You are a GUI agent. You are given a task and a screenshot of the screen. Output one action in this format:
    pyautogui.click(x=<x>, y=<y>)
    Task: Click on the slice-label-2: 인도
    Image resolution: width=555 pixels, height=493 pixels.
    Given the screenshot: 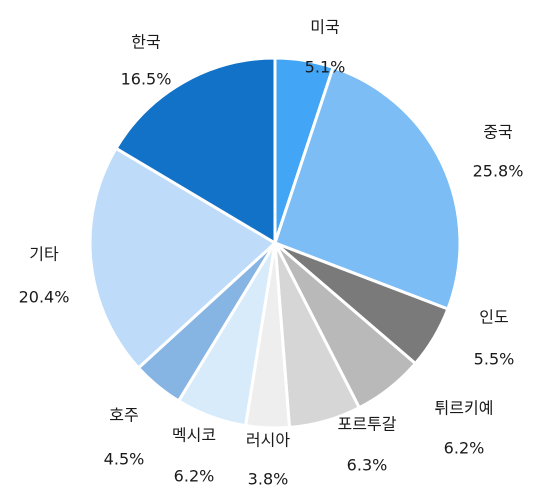 What is the action you would take?
    pyautogui.click(x=493, y=317)
    